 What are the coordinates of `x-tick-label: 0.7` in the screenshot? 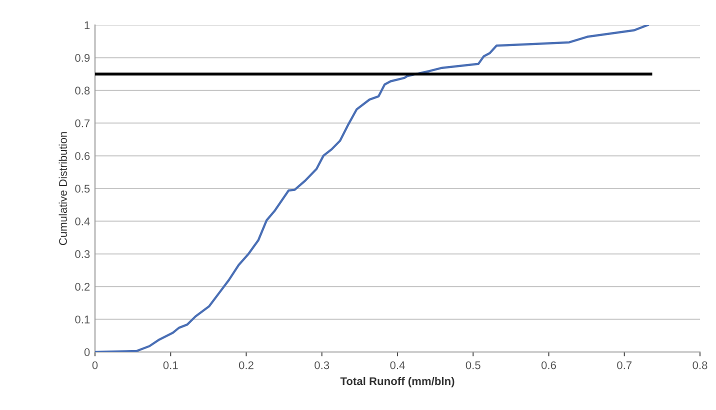 It's located at (624, 365).